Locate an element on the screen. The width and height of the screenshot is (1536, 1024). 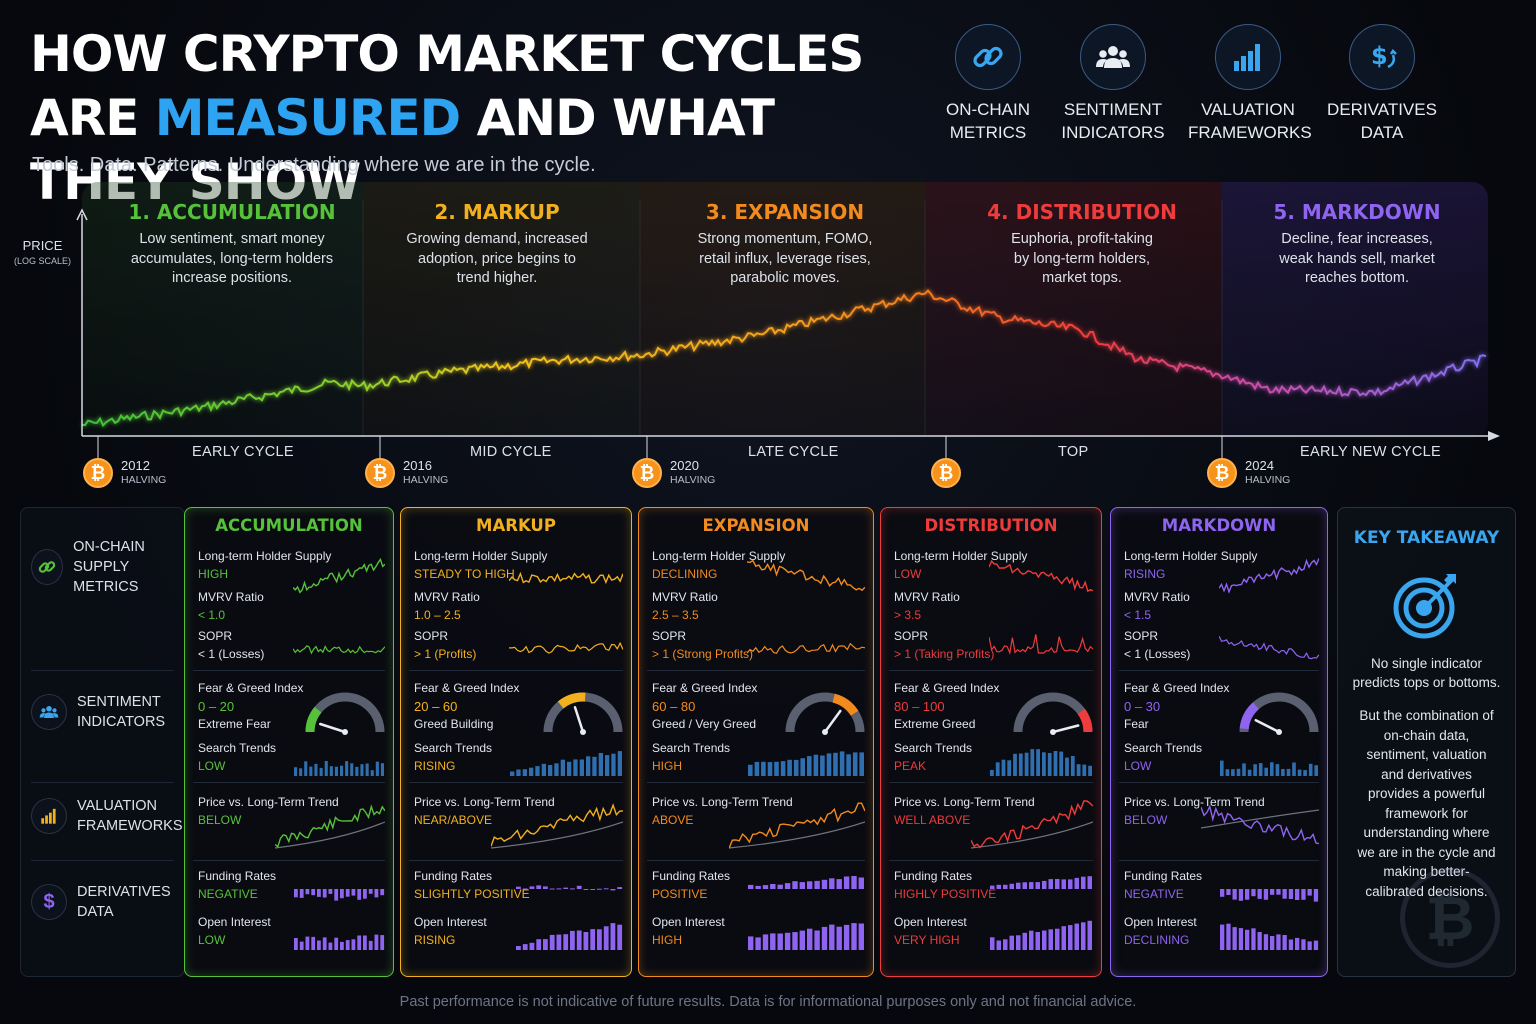
phase-desc: trend higher. is located at coordinates (497, 278).